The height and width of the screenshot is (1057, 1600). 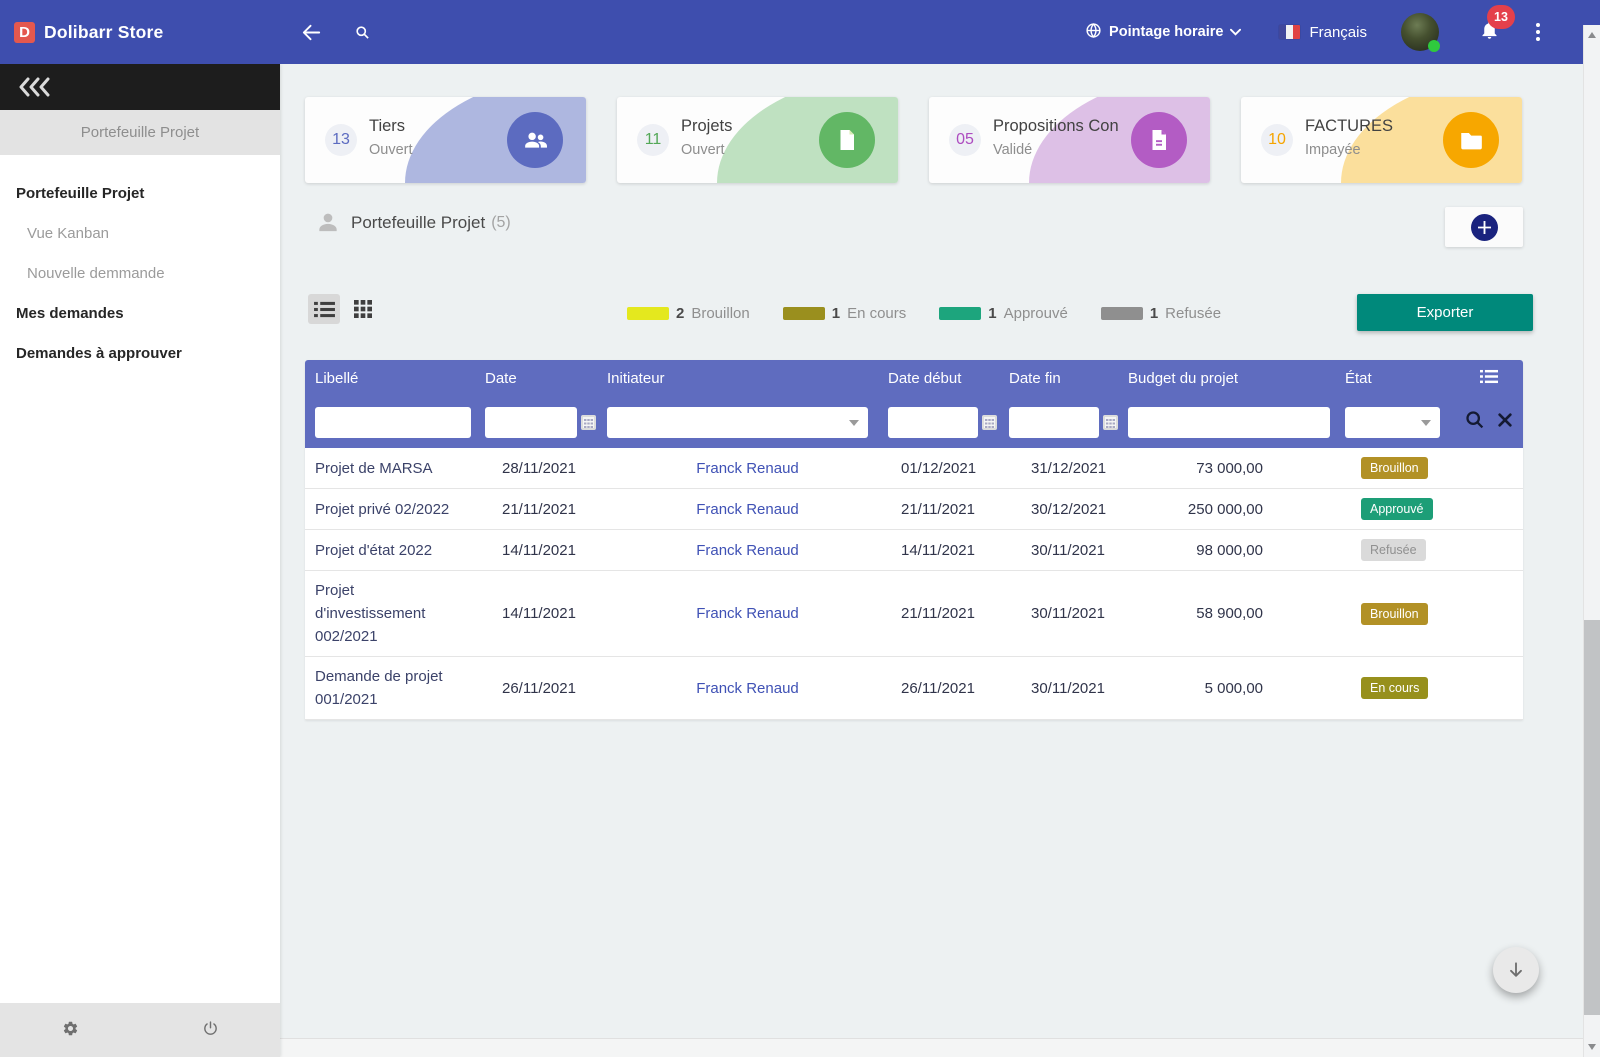 What do you see at coordinates (877, 313) in the screenshot?
I see `legend-label: En cours` at bounding box center [877, 313].